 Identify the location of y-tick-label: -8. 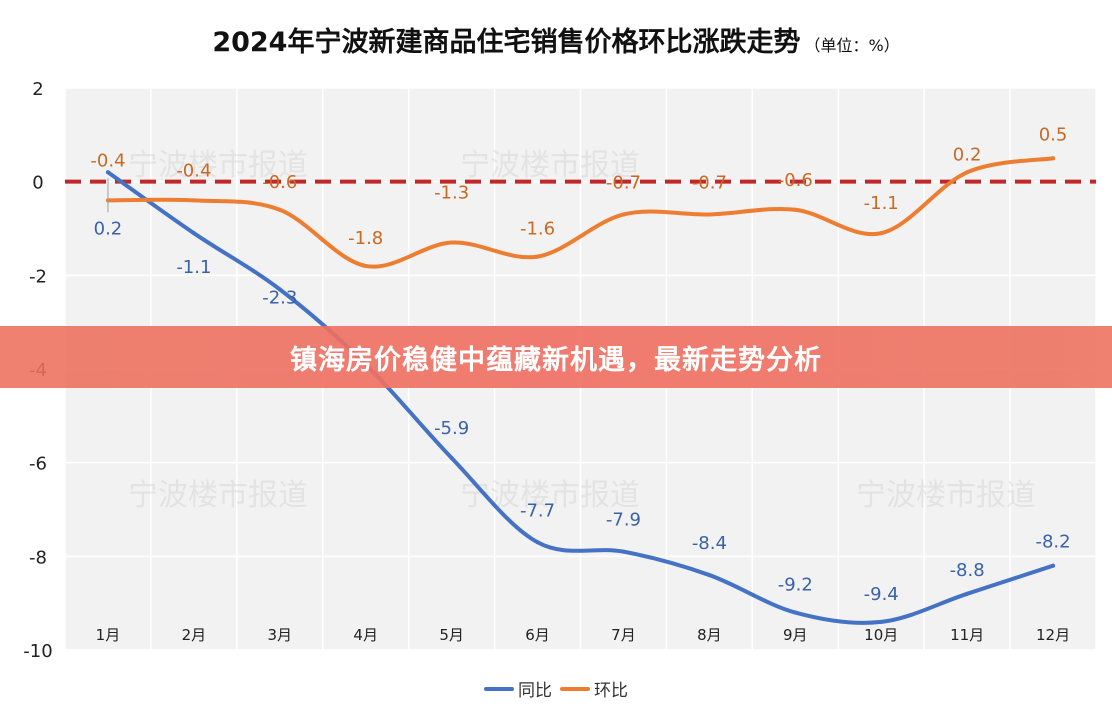
(38, 557).